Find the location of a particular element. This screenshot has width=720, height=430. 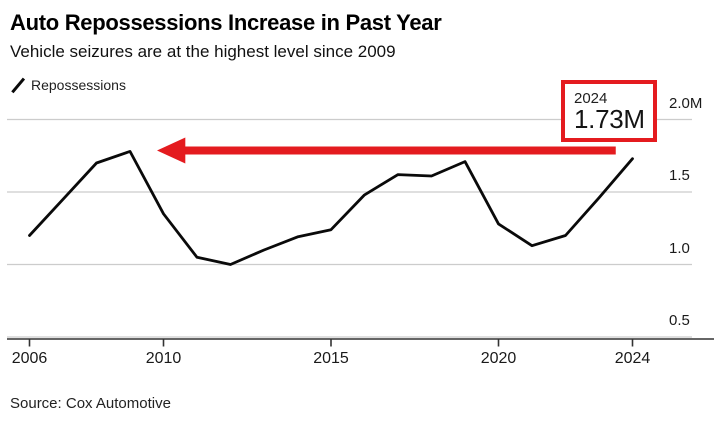

legend: Repossessions is located at coordinates (68, 85).